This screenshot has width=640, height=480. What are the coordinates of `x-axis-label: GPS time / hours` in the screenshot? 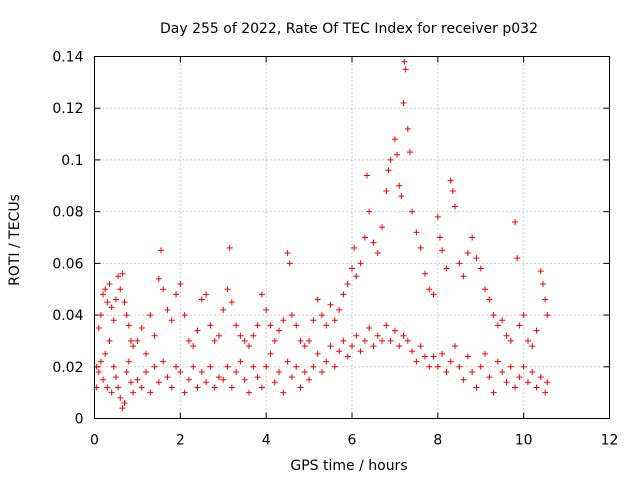 It's located at (348, 466).